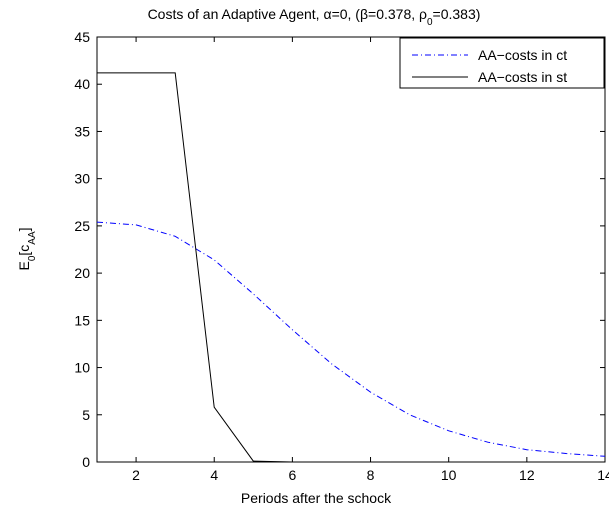 This screenshot has width=609, height=509. Describe the element at coordinates (603, 475) in the screenshot. I see `x-tick-label: 14` at that location.